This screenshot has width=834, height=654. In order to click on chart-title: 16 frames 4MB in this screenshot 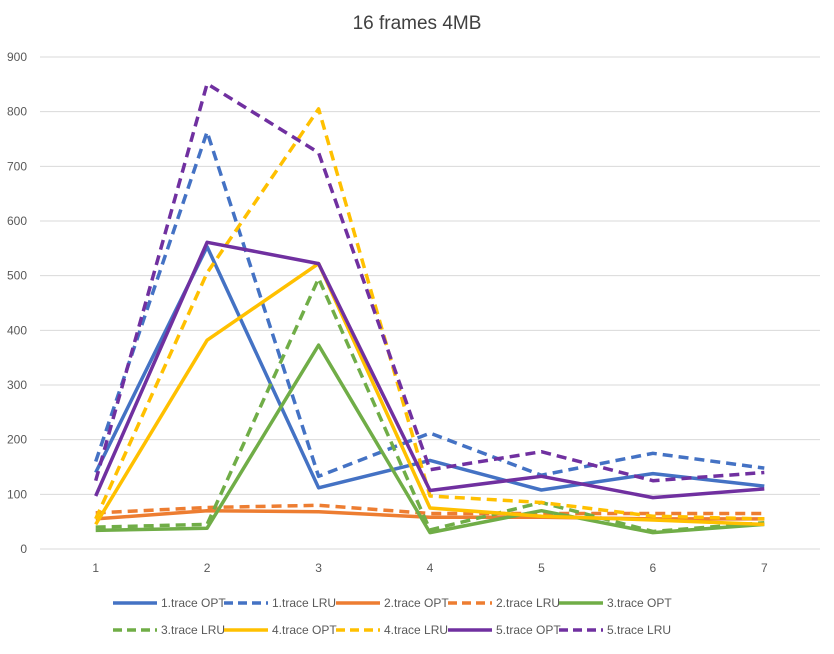, I will do `click(417, 23)`.